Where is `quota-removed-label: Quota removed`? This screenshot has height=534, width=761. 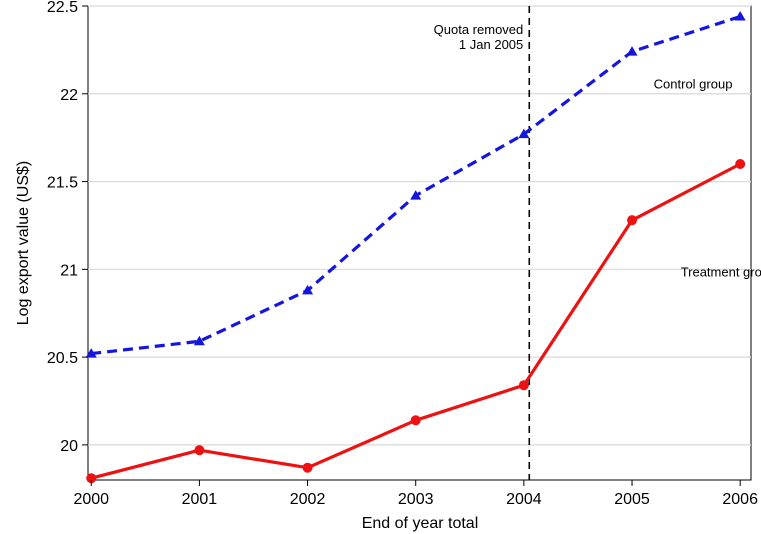
quota-removed-label: Quota removed is located at coordinates (479, 29).